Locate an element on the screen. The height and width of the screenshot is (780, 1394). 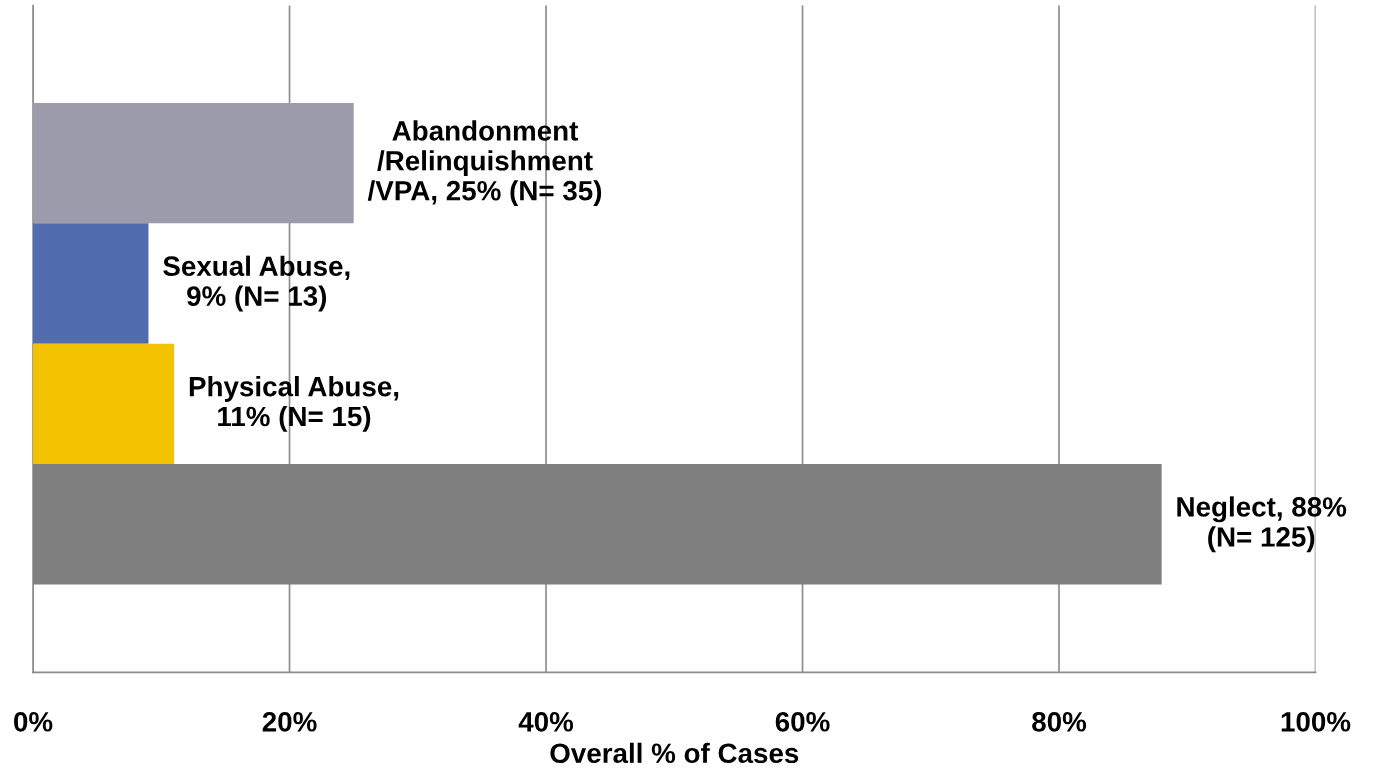
x-tick-label: 80% is located at coordinates (1059, 721).